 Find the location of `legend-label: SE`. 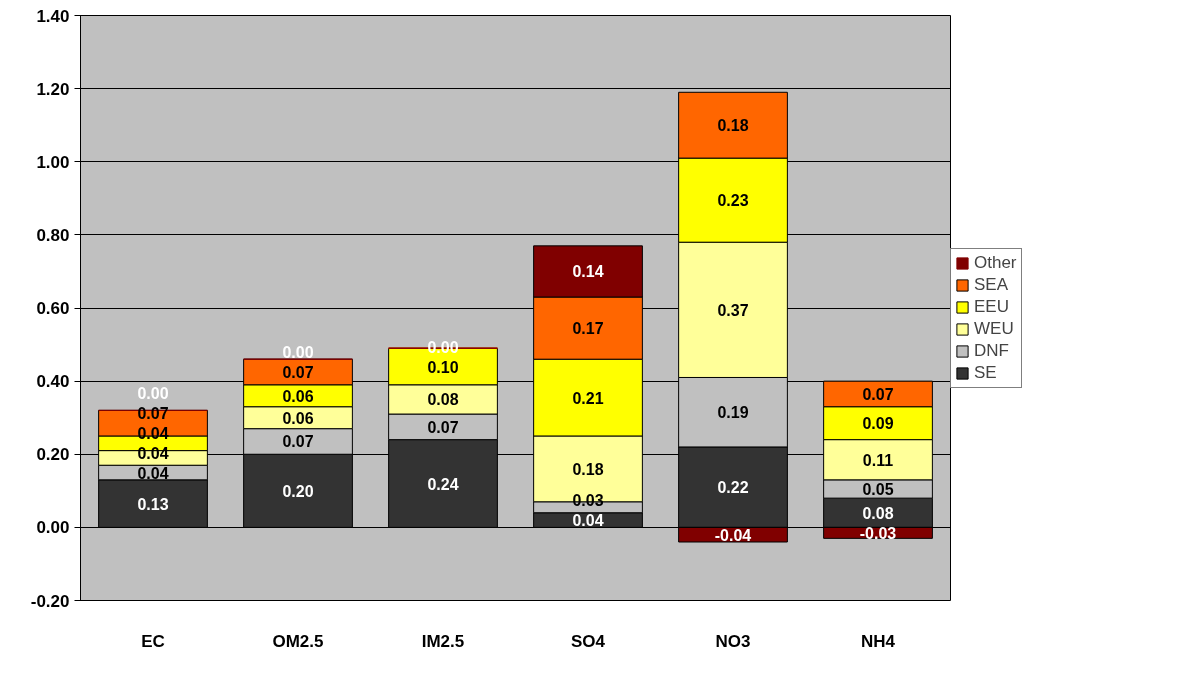

legend-label: SE is located at coordinates (985, 373).